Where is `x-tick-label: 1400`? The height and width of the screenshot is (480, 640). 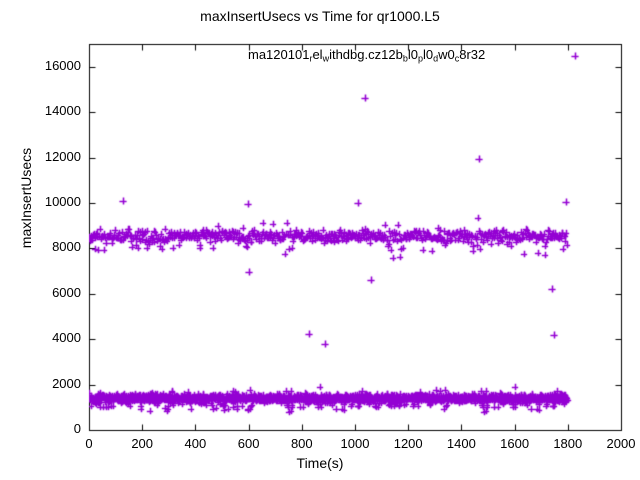
x-tick-label: 1400 is located at coordinates (461, 443).